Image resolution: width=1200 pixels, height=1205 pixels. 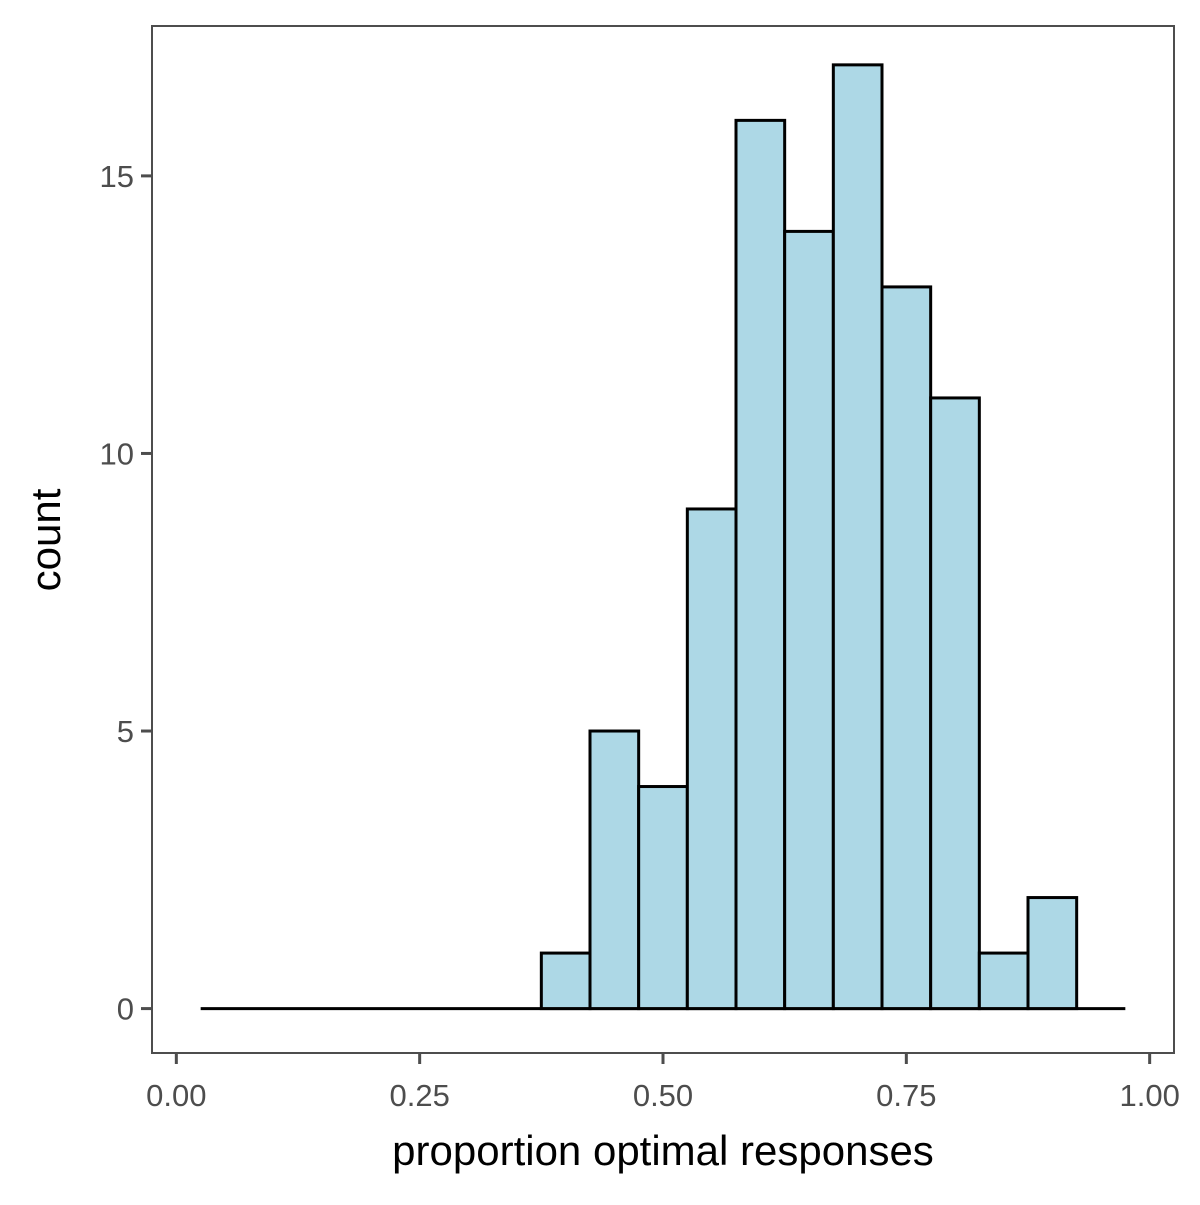 What do you see at coordinates (126, 593) in the screenshot?
I see `y-axis: 0 5 10 15` at bounding box center [126, 593].